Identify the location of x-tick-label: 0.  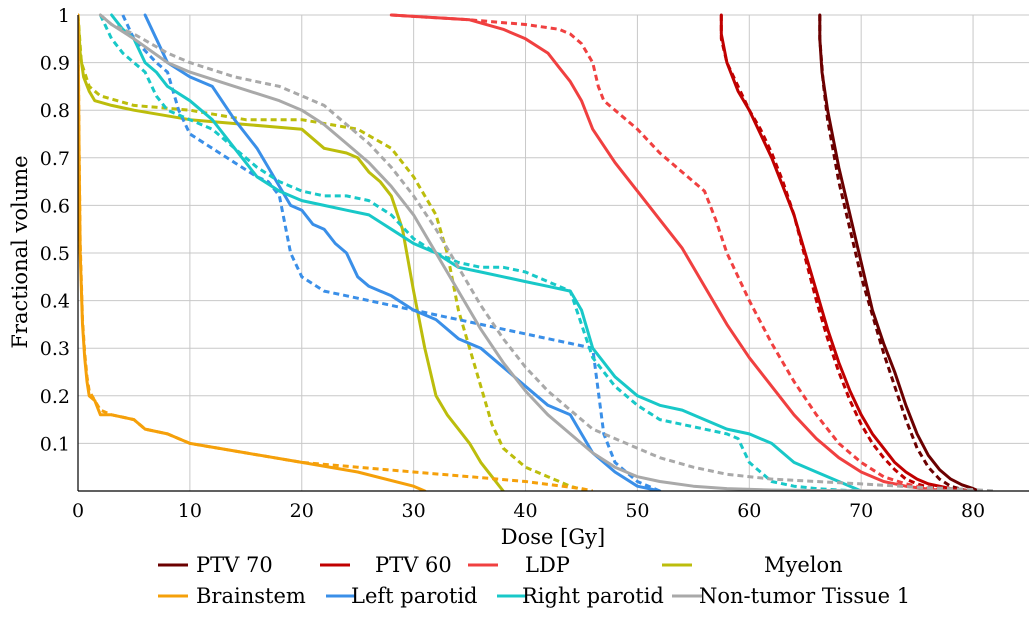
(78, 511).